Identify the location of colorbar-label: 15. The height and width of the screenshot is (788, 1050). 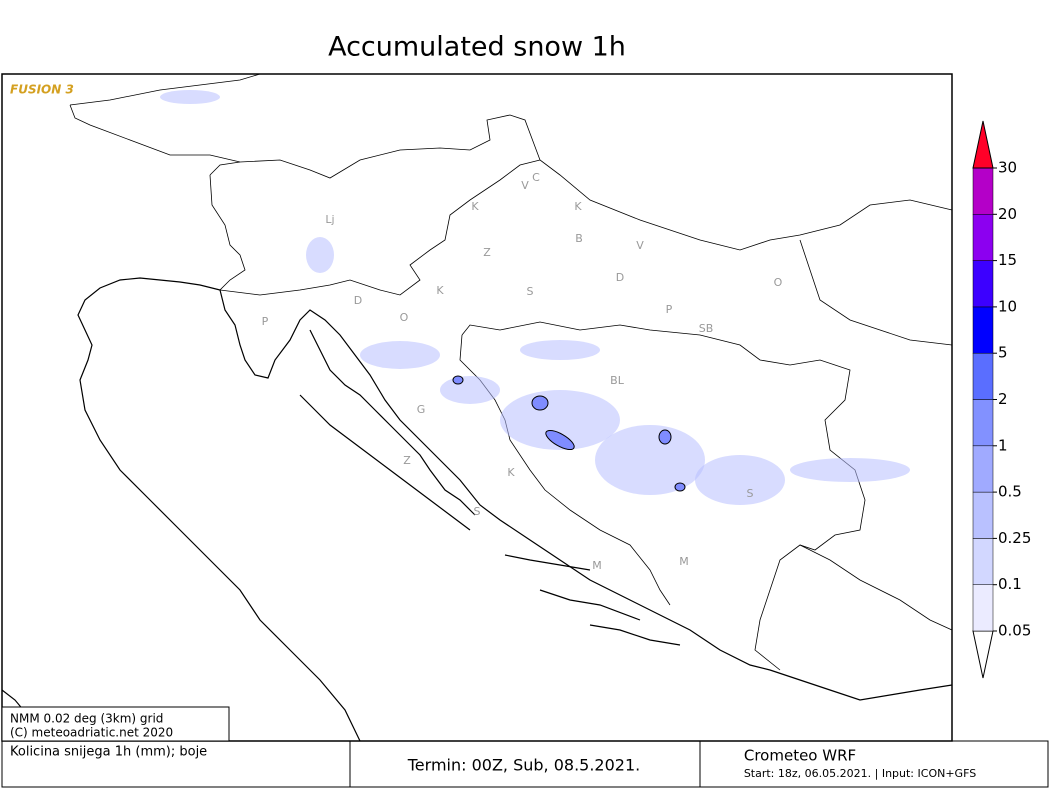
(1007, 260).